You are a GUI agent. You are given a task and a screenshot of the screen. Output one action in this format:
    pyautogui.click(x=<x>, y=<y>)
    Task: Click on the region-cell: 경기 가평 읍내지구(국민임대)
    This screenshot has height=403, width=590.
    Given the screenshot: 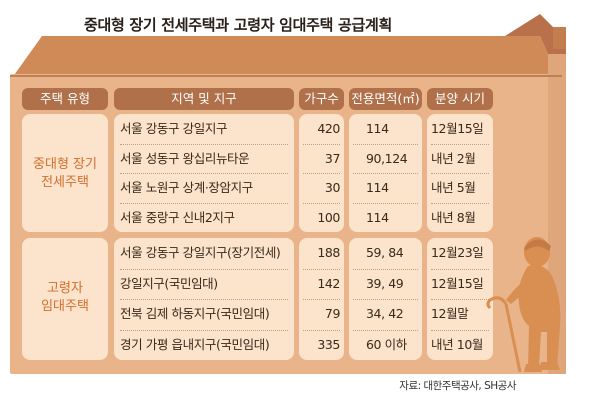 What is the action you would take?
    pyautogui.click(x=195, y=344)
    